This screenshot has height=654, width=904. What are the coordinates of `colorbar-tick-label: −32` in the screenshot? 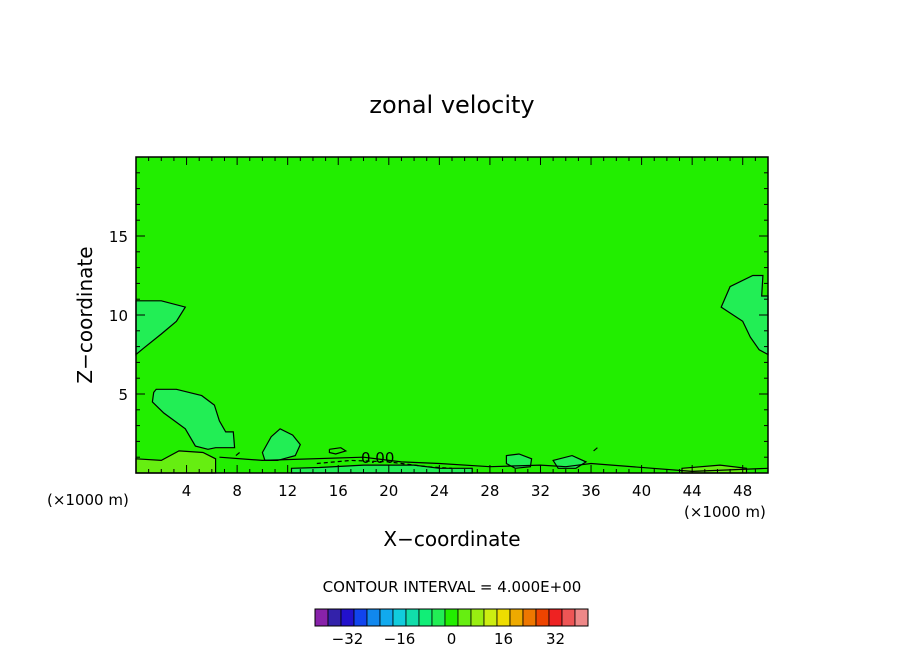 It's located at (348, 639).